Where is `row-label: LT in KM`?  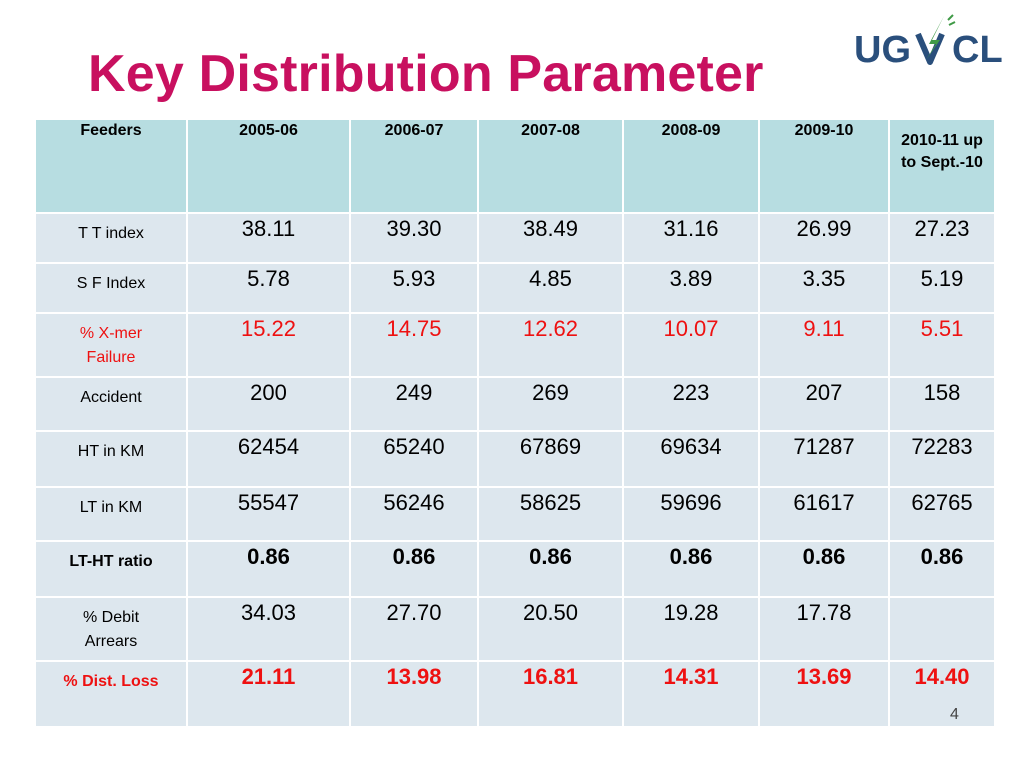 row-label: LT in KM is located at coordinates (111, 514).